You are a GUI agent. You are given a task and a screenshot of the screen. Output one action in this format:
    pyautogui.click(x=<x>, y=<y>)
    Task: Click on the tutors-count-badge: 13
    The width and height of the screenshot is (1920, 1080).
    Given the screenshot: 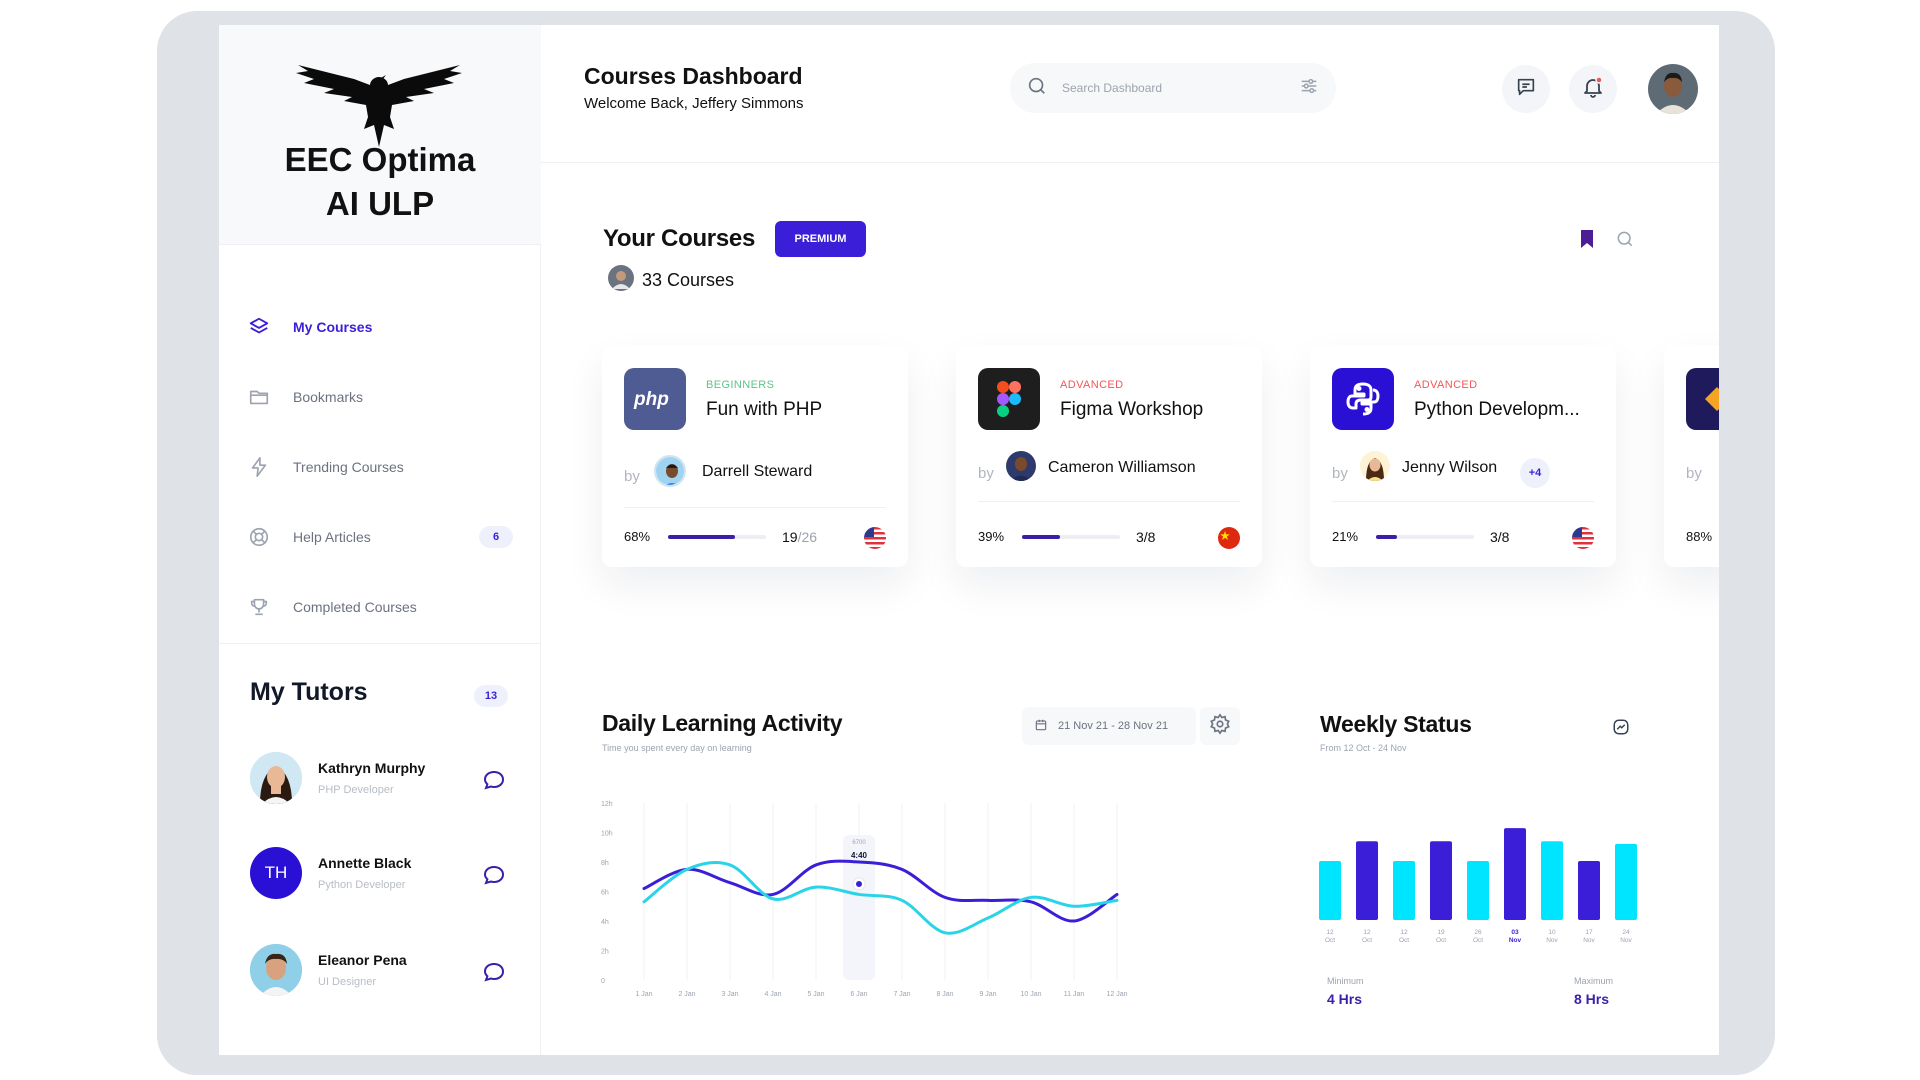 What is the action you would take?
    pyautogui.click(x=491, y=696)
    